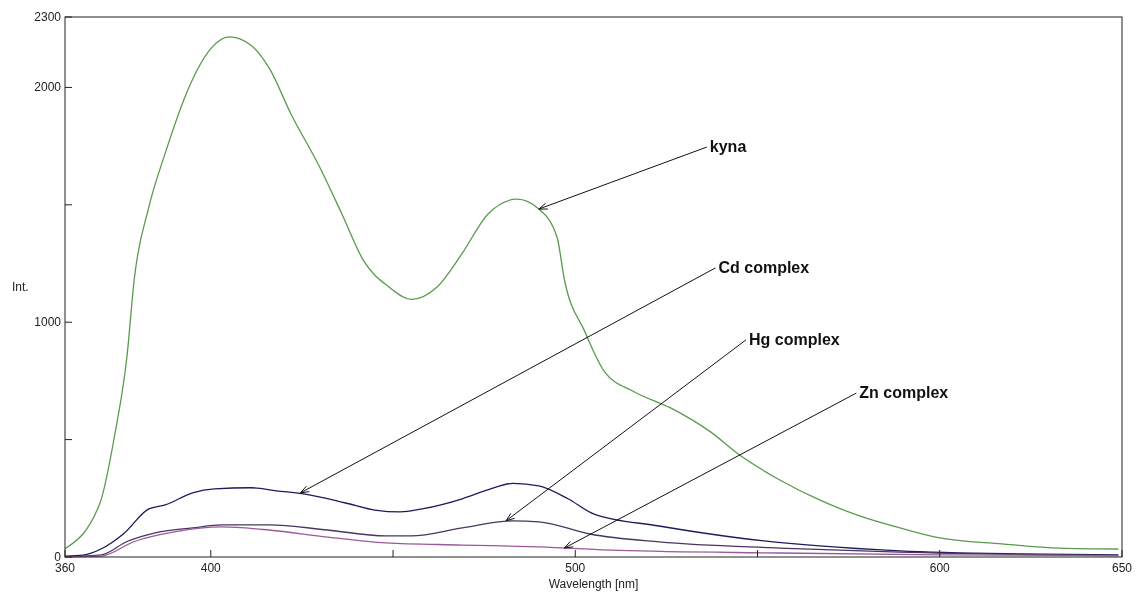  What do you see at coordinates (575, 568) in the screenshot?
I see `x-tick-label: 500` at bounding box center [575, 568].